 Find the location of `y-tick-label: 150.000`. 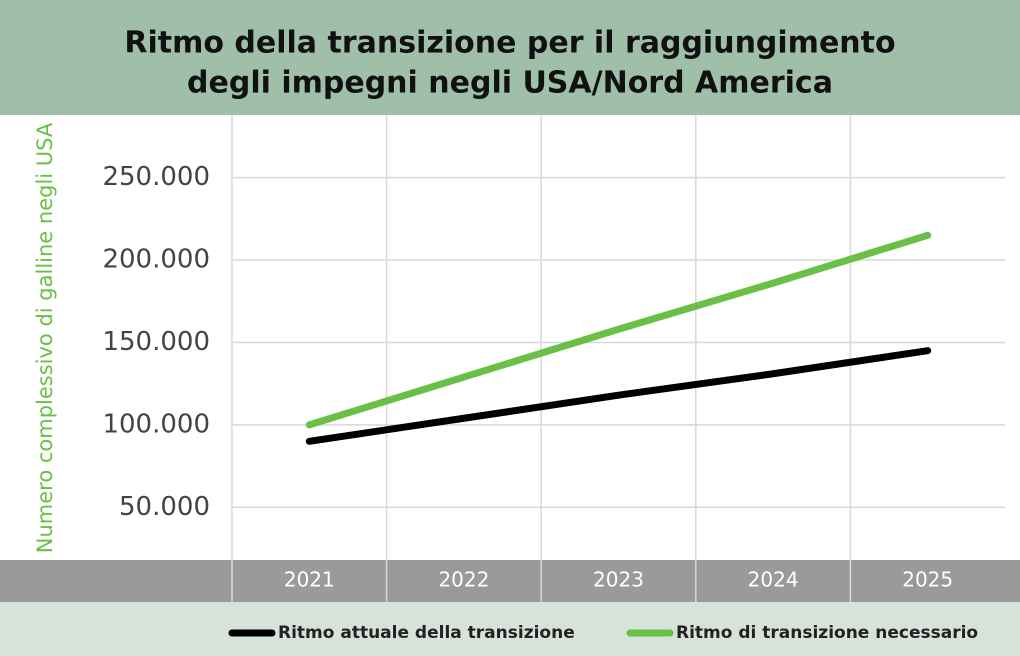

y-tick-label: 150.000 is located at coordinates (156, 342).